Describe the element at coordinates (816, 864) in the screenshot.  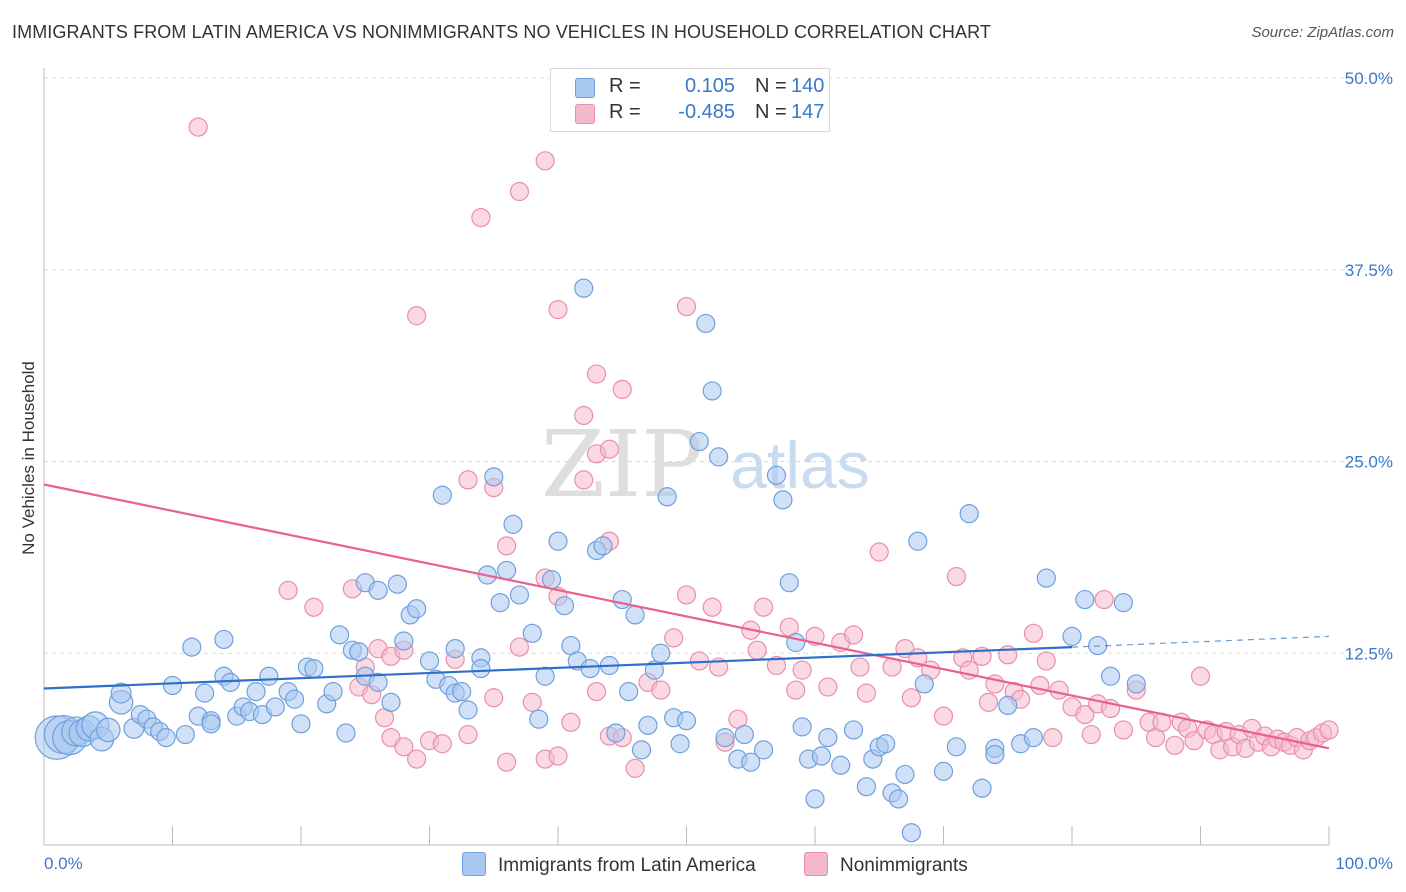
I see `bottom-legend-swatch-pink` at that location.